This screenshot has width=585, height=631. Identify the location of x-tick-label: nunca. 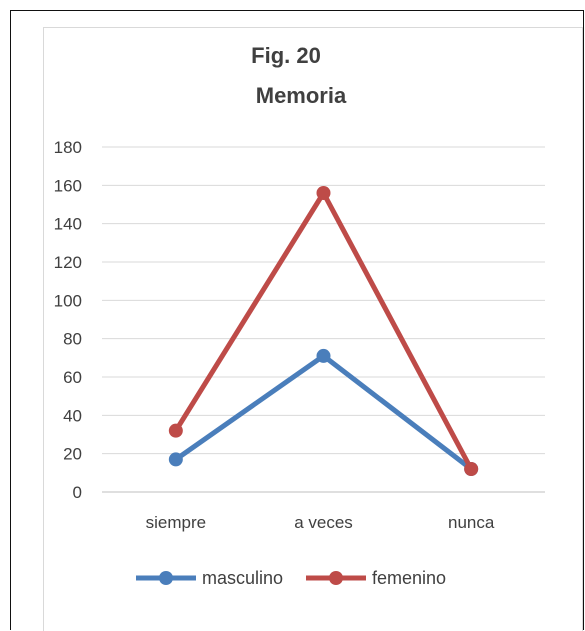
(471, 522).